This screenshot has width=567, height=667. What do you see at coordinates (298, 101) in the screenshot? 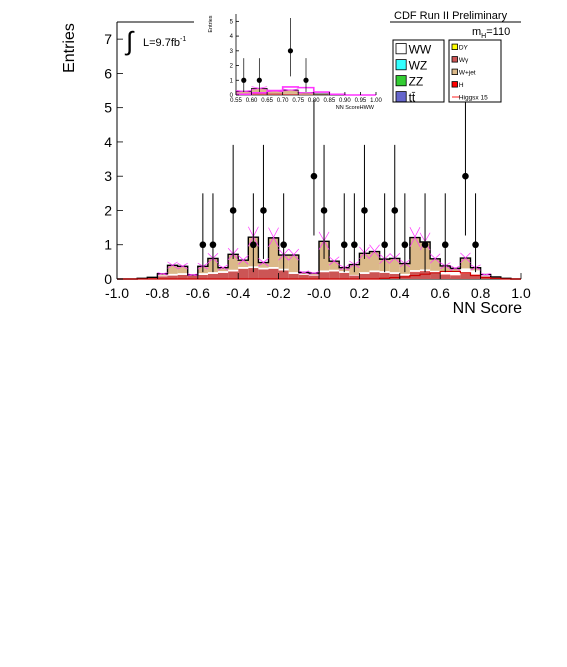
I see `inset-x-tick-label-4: 0.75` at bounding box center [298, 101].